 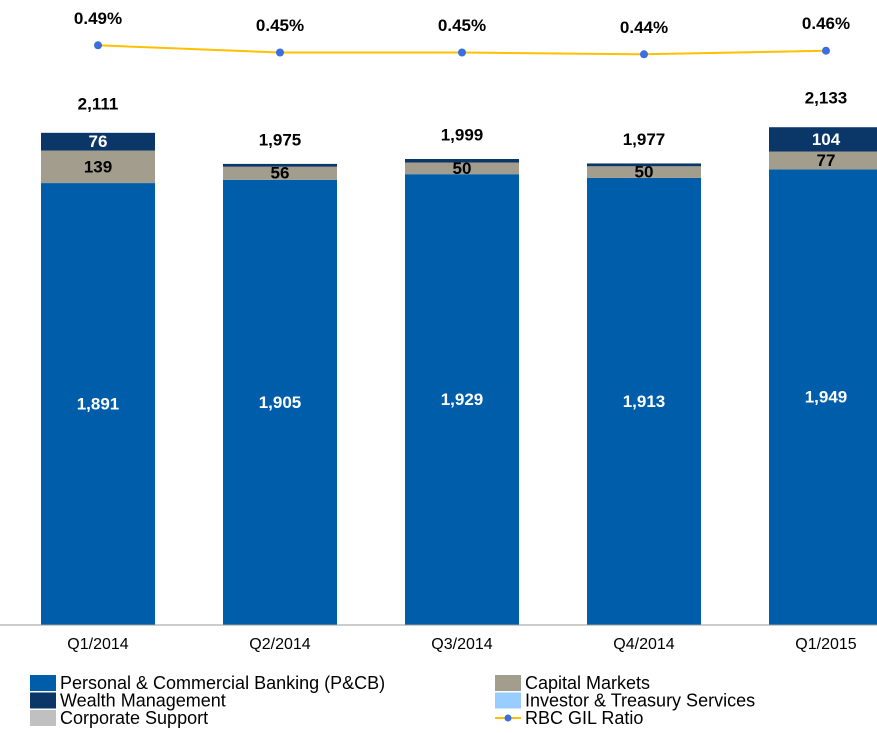 I want to click on data-label: 1,913, so click(x=644, y=401).